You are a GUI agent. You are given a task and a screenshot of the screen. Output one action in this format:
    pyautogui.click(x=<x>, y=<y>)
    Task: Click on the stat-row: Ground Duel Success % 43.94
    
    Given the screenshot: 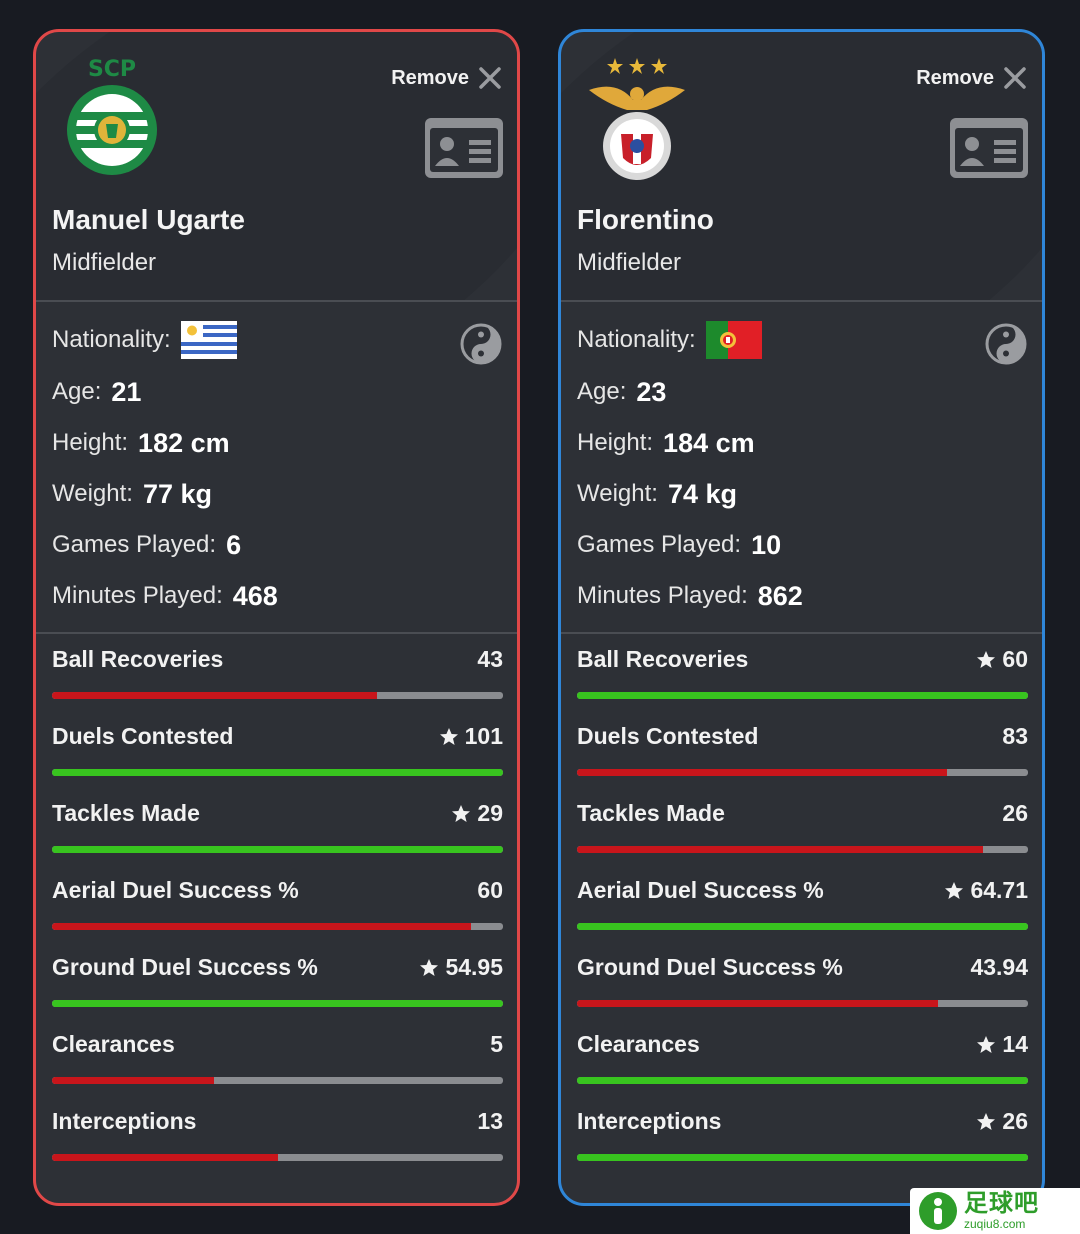 What is the action you would take?
    pyautogui.click(x=802, y=986)
    